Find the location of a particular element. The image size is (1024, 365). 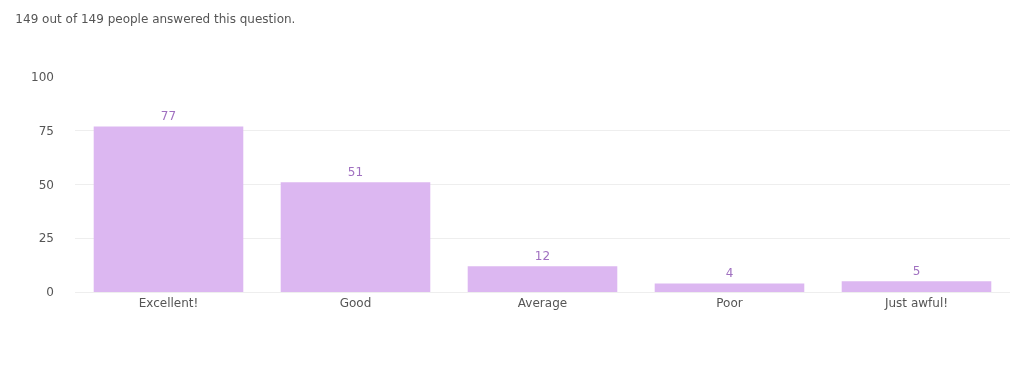

y-tick-label: 50 is located at coordinates (46, 184).